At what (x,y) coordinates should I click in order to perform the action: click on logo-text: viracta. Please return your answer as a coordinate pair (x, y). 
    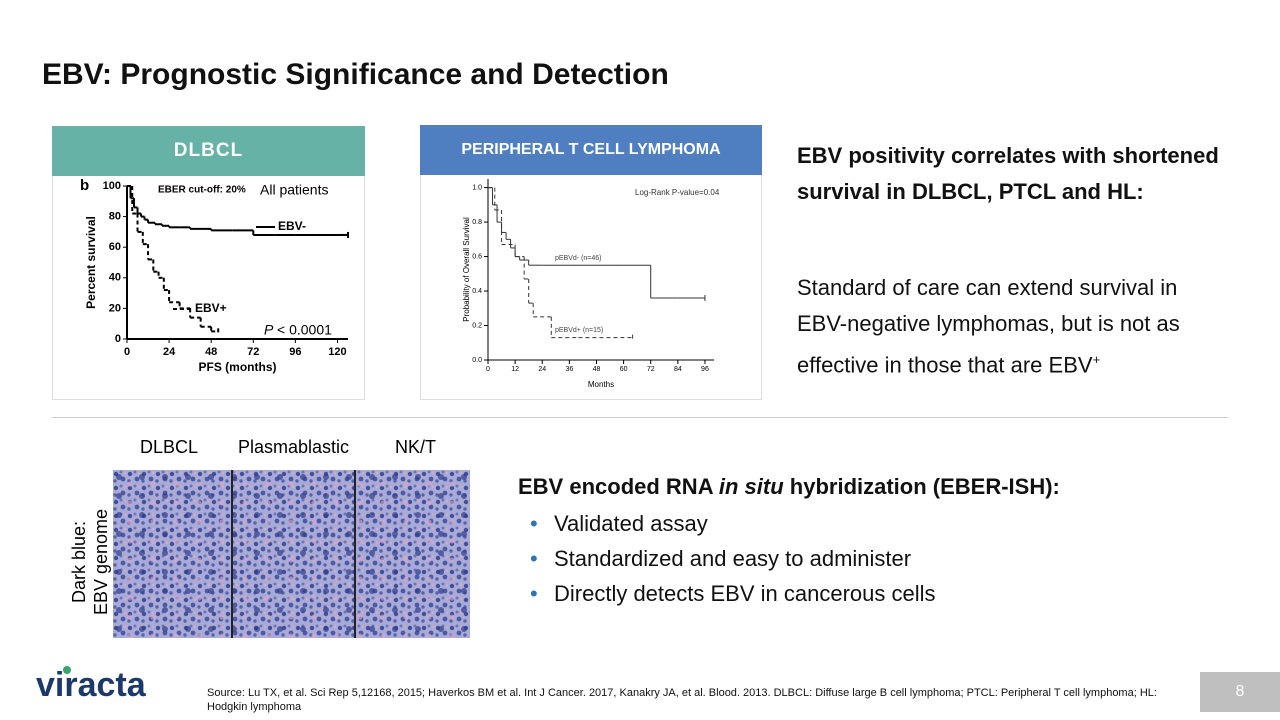
    Looking at the image, I should click on (91, 685).